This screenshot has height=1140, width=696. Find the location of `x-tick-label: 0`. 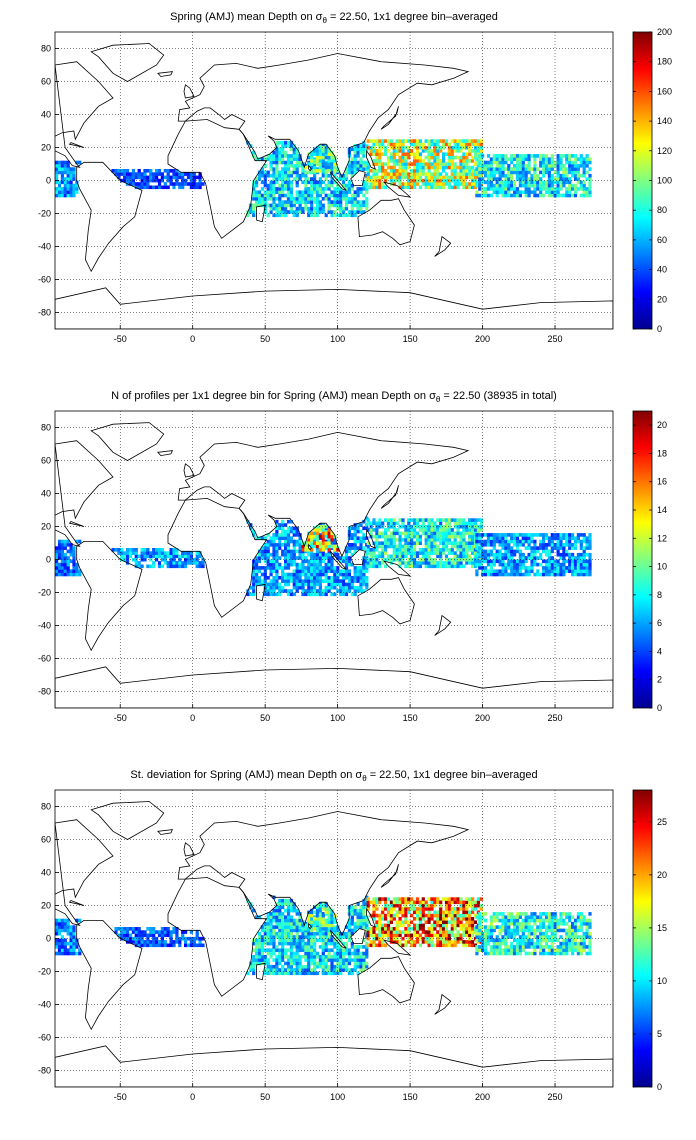

x-tick-label: 0 is located at coordinates (192, 718).